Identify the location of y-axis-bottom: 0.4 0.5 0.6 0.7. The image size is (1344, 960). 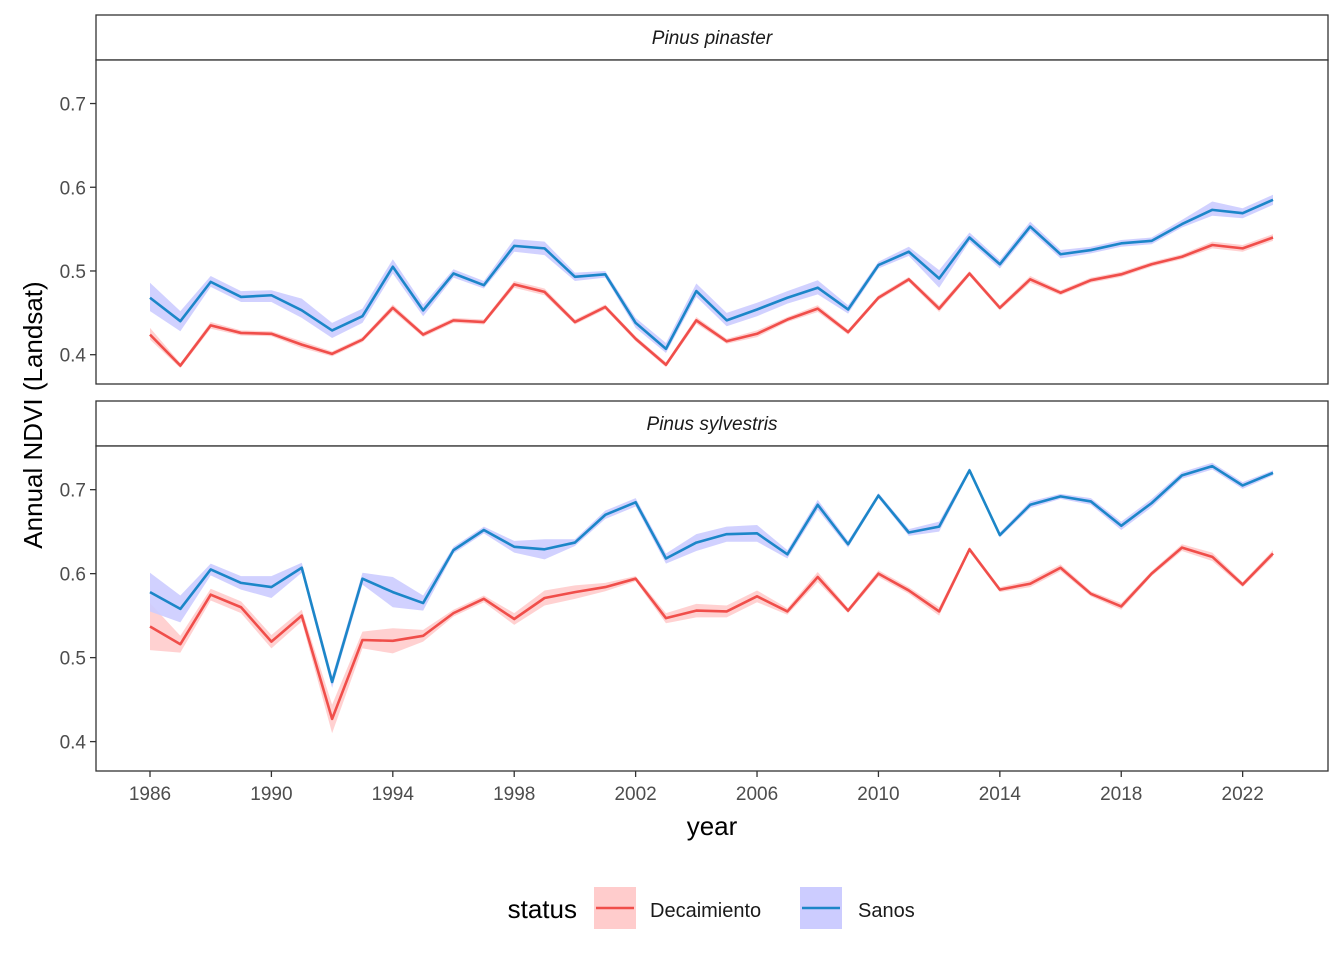
(78, 617).